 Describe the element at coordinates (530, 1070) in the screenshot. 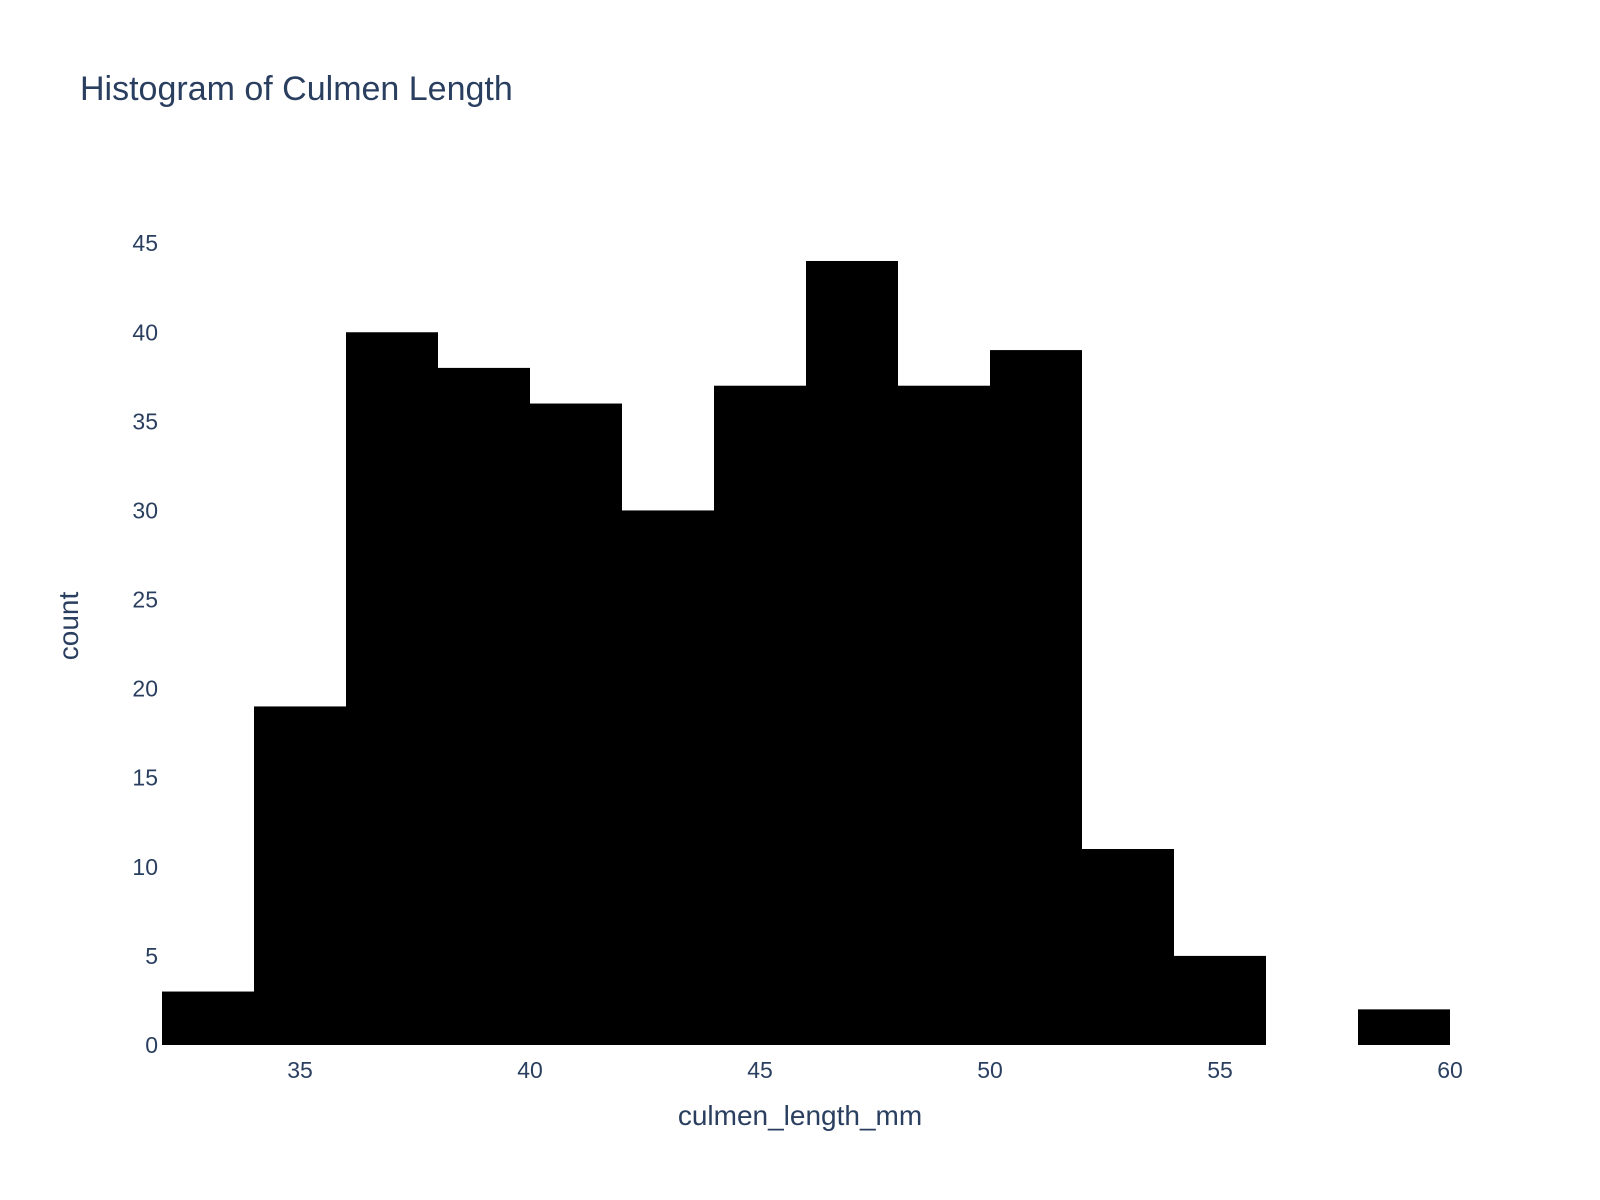

I see `x-tick-label: 40` at that location.